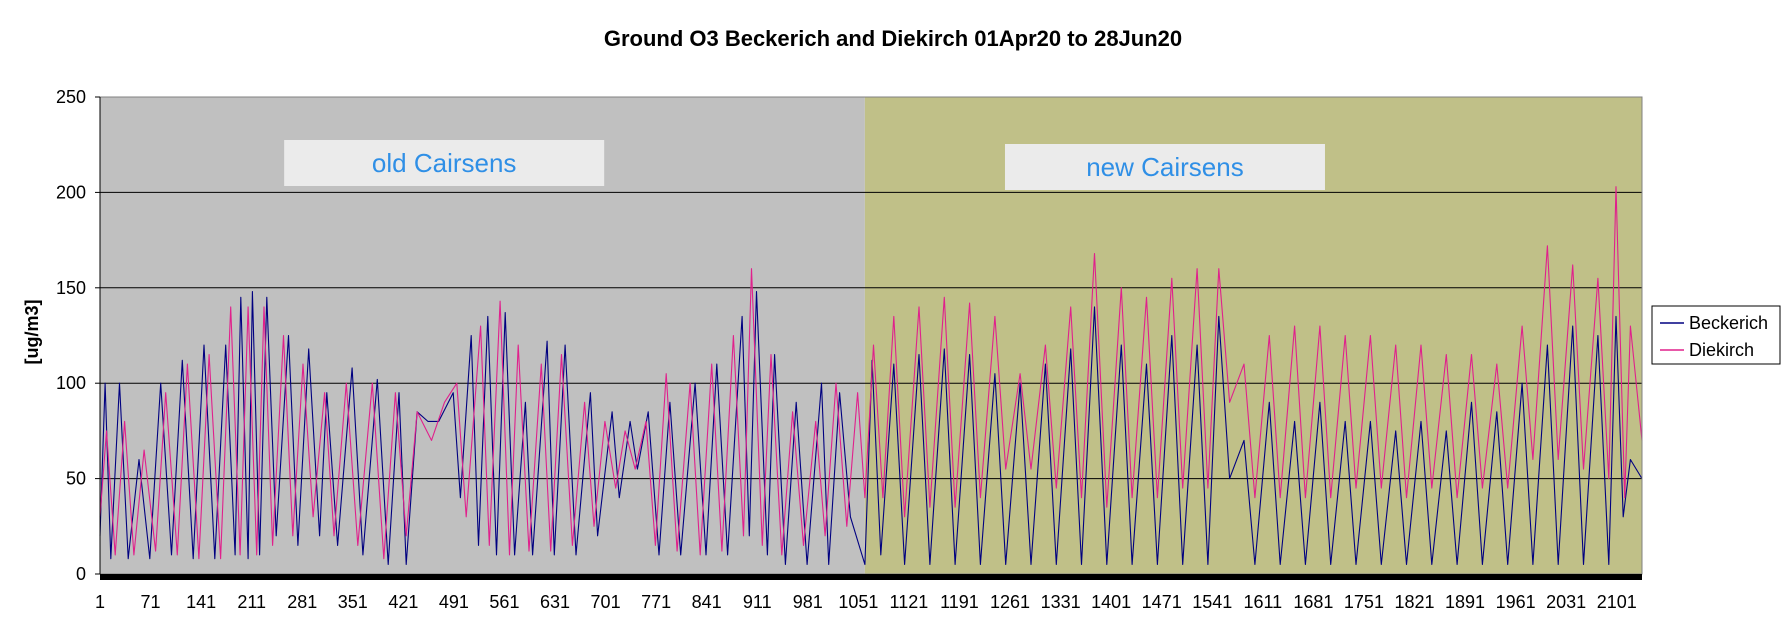 This screenshot has height=631, width=1786. I want to click on legend-box, so click(1716, 335).